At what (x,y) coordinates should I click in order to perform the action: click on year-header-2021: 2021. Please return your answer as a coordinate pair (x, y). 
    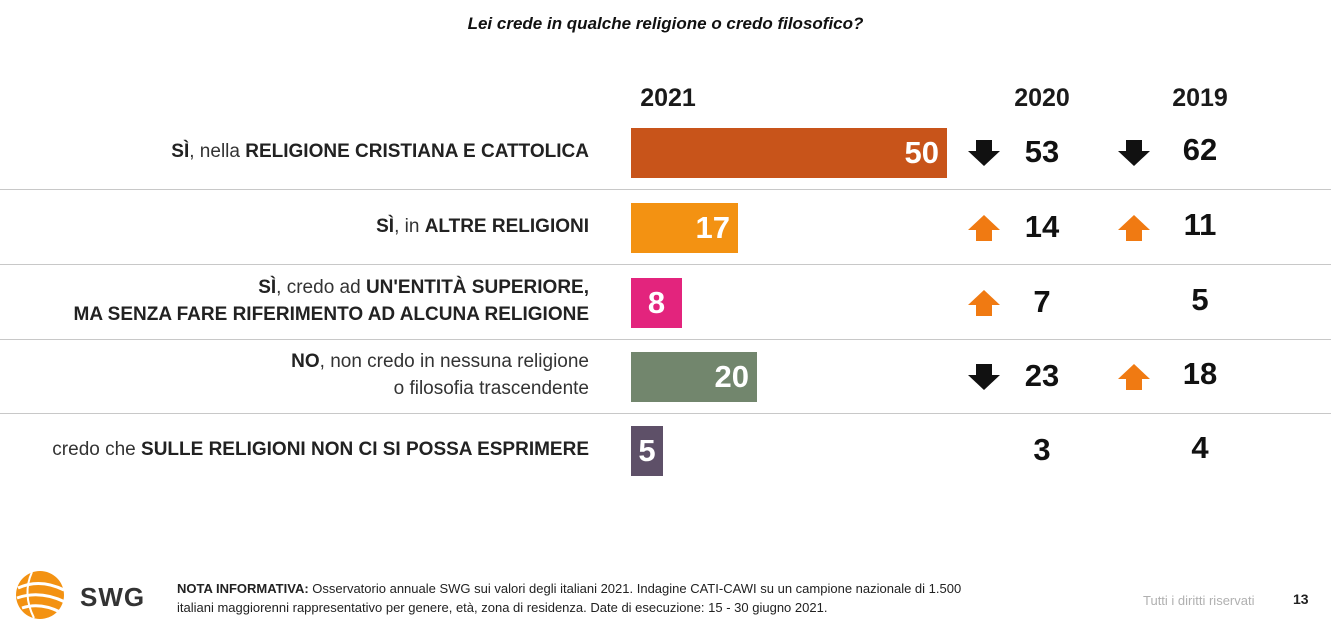
    Looking at the image, I should click on (668, 98).